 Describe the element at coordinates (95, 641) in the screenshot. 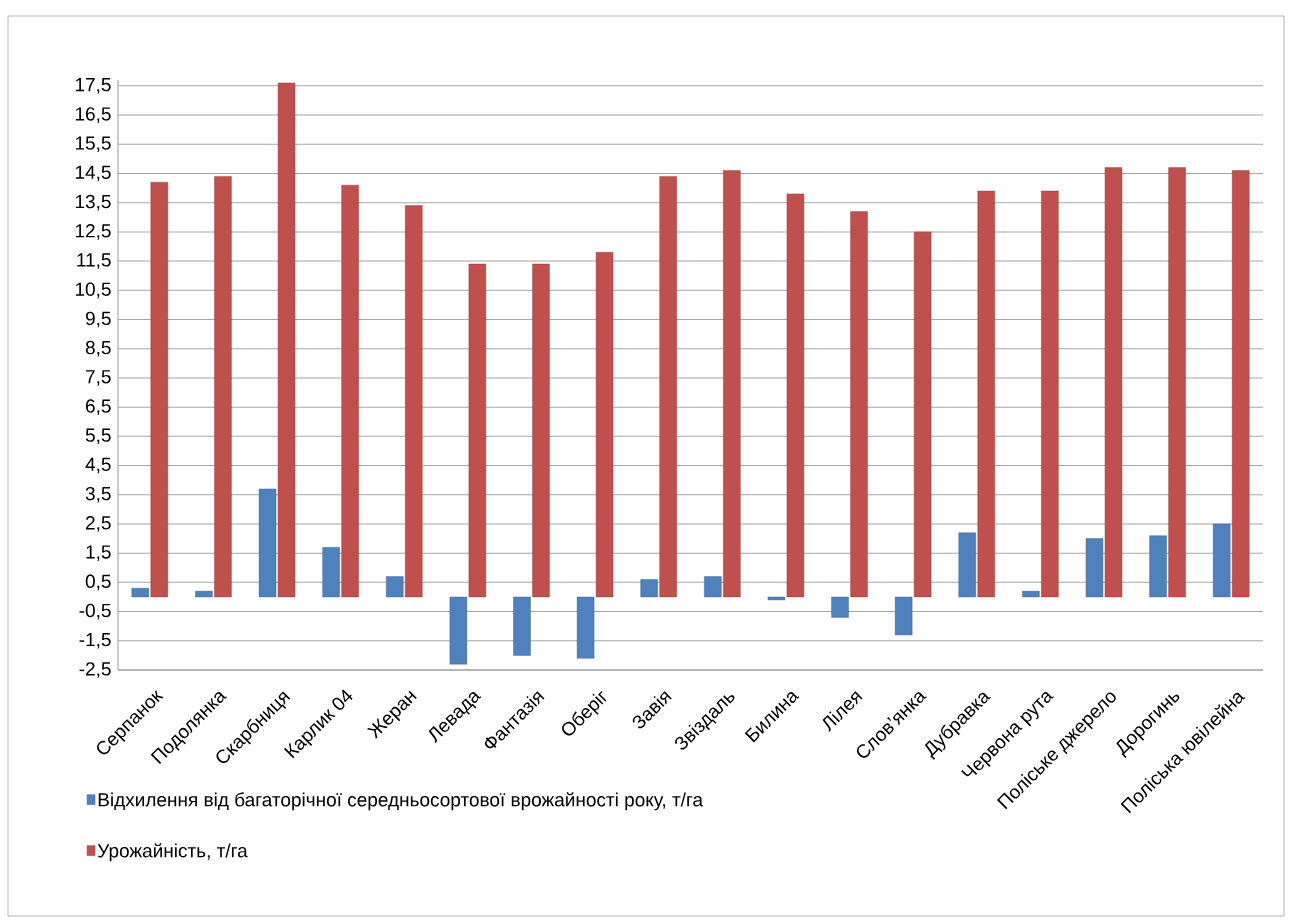

I see `y-tick-label: -1,5` at that location.